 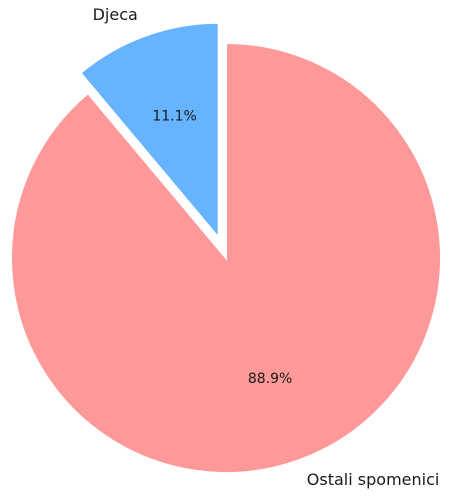 What do you see at coordinates (174, 117) in the screenshot?
I see `pie-pct-label-djeca: 11.1%` at bounding box center [174, 117].